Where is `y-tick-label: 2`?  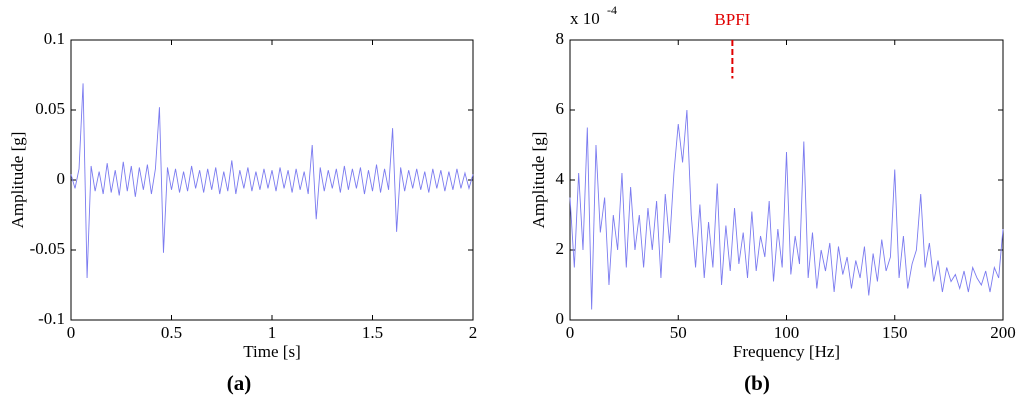 y-tick-label: 2 is located at coordinates (560, 248).